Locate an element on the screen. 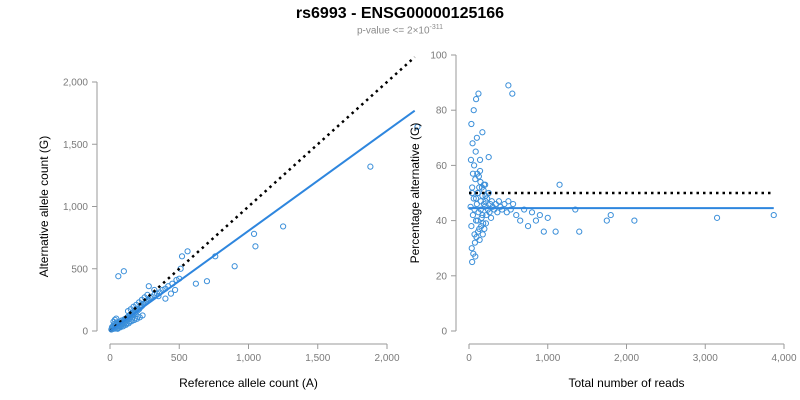  y-tick-label: 40 is located at coordinates (442, 221).